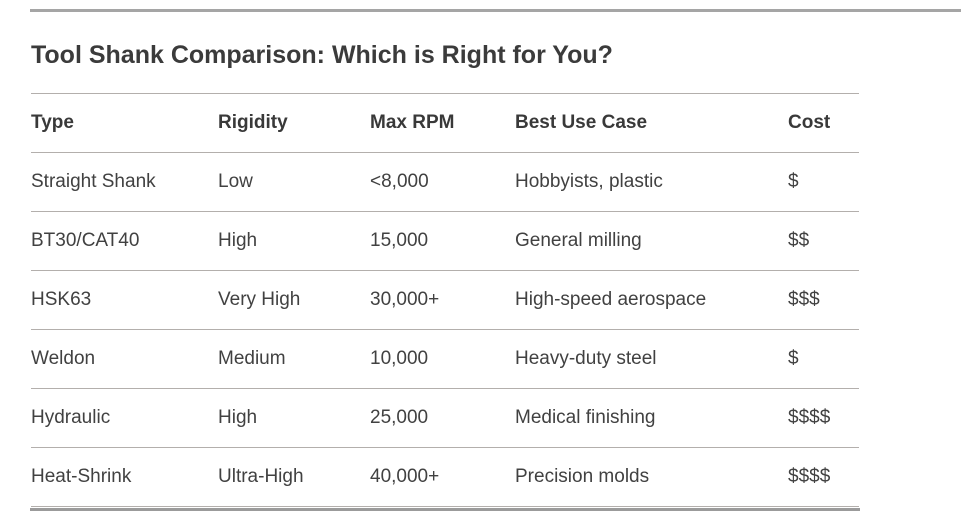 The width and height of the screenshot is (961, 516). What do you see at coordinates (442, 123) in the screenshot?
I see `column-header-max-rpm: Max RPM` at bounding box center [442, 123].